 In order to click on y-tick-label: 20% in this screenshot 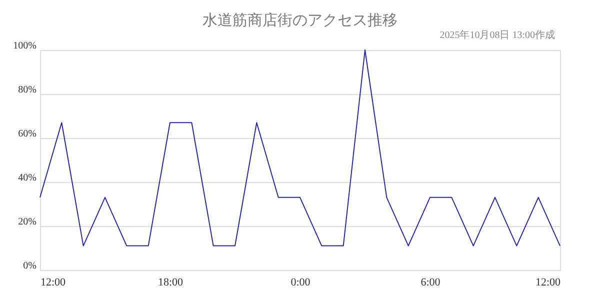, I will do `click(27, 222)`.